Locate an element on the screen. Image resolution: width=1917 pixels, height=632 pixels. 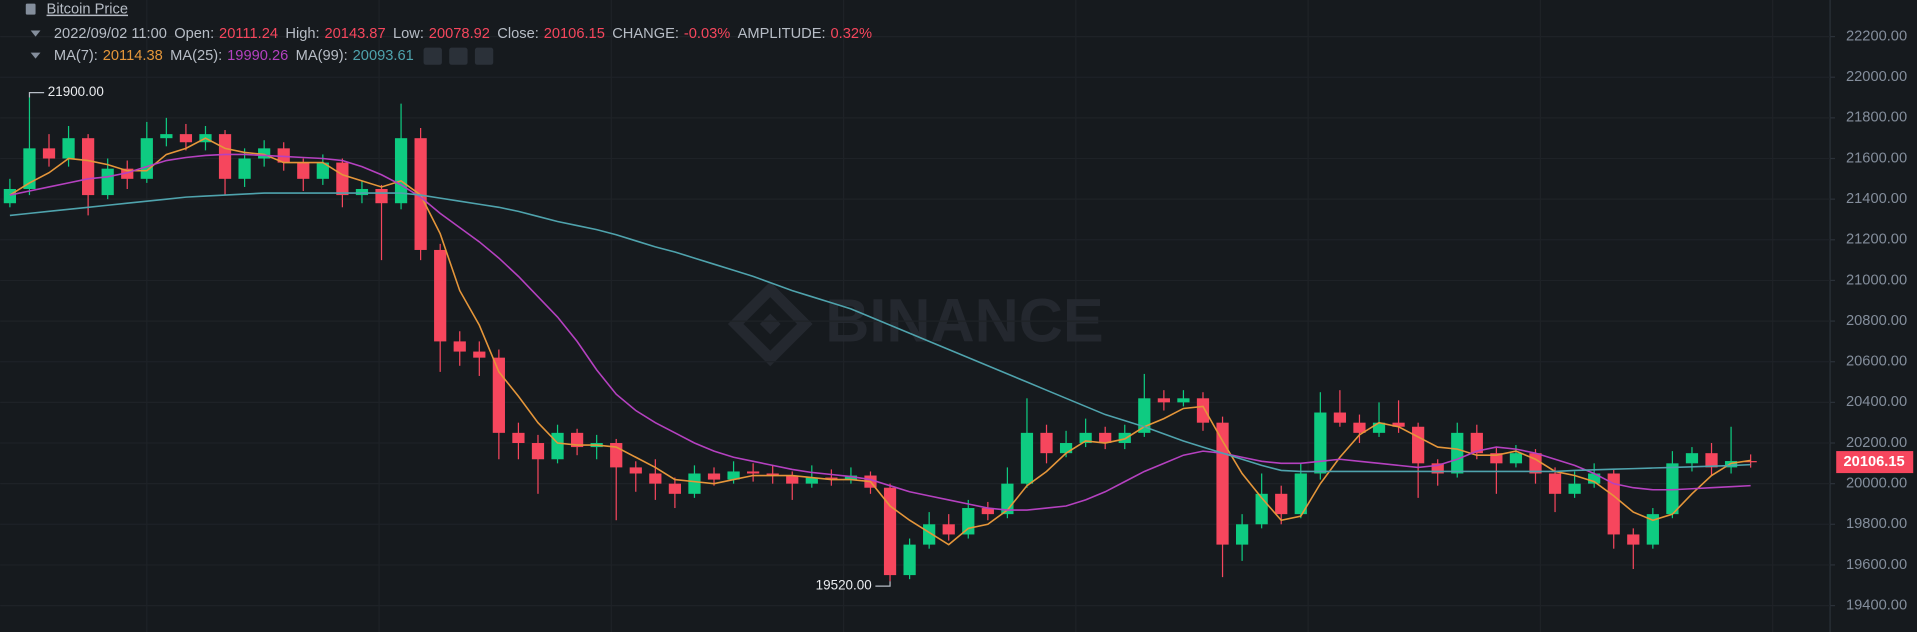
y-tick-label: 20200.00 is located at coordinates (1876, 443).